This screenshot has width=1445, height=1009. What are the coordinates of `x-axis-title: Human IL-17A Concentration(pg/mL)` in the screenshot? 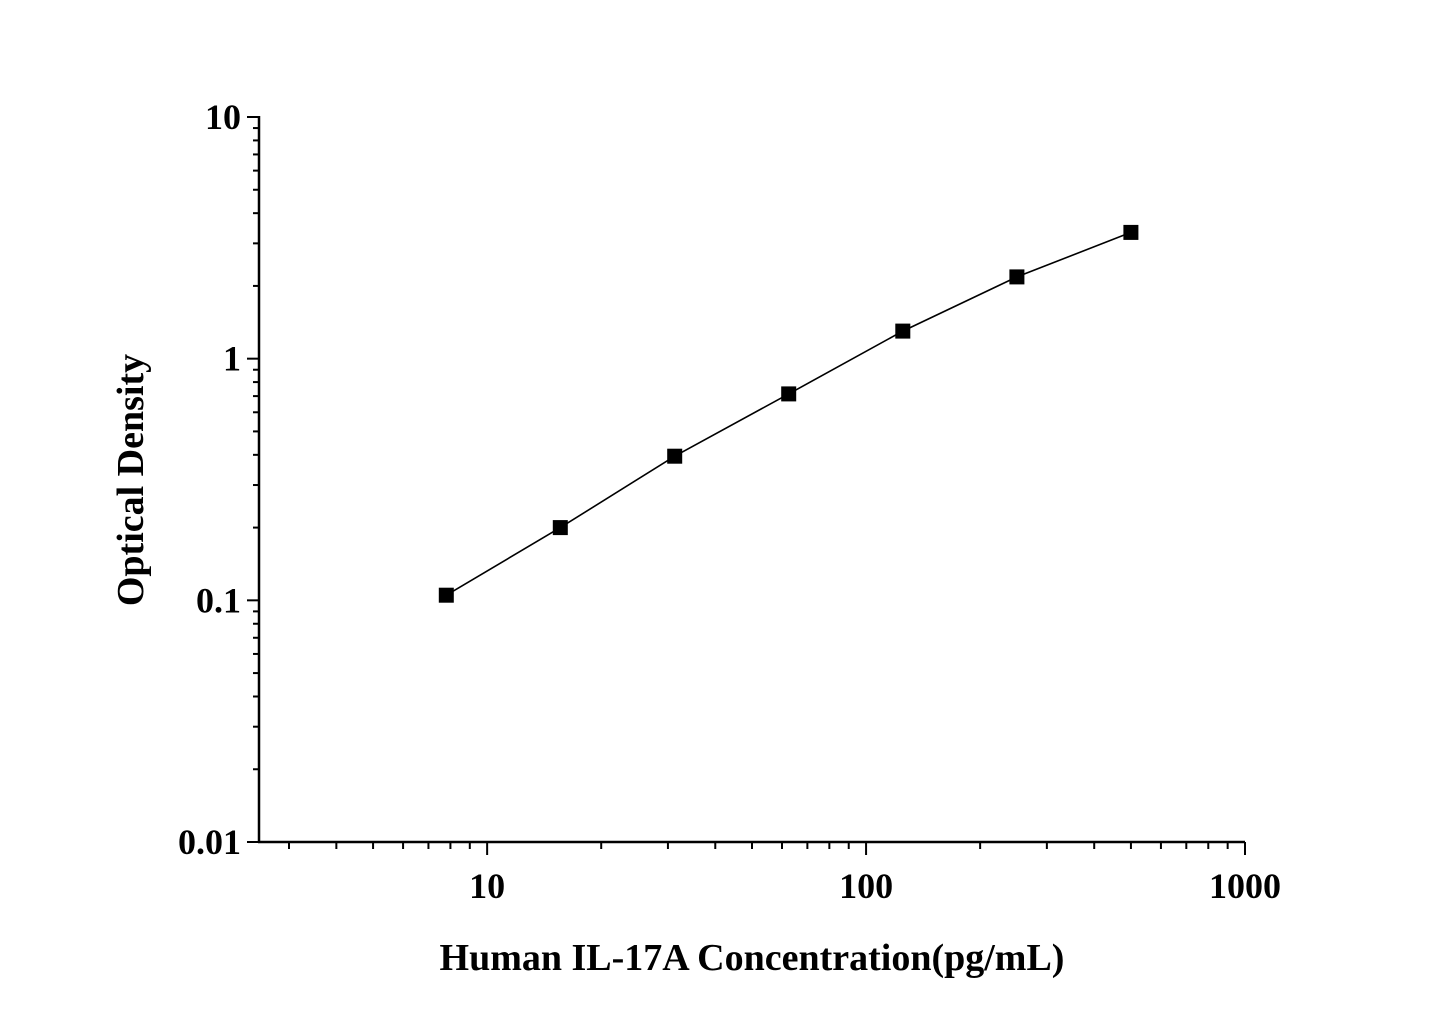 It's located at (752, 958).